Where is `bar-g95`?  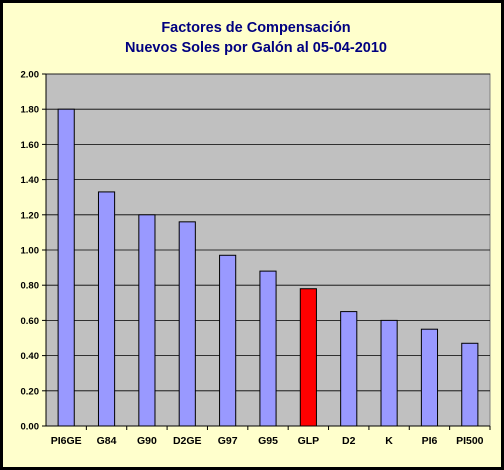
bar-g95 is located at coordinates (268, 348).